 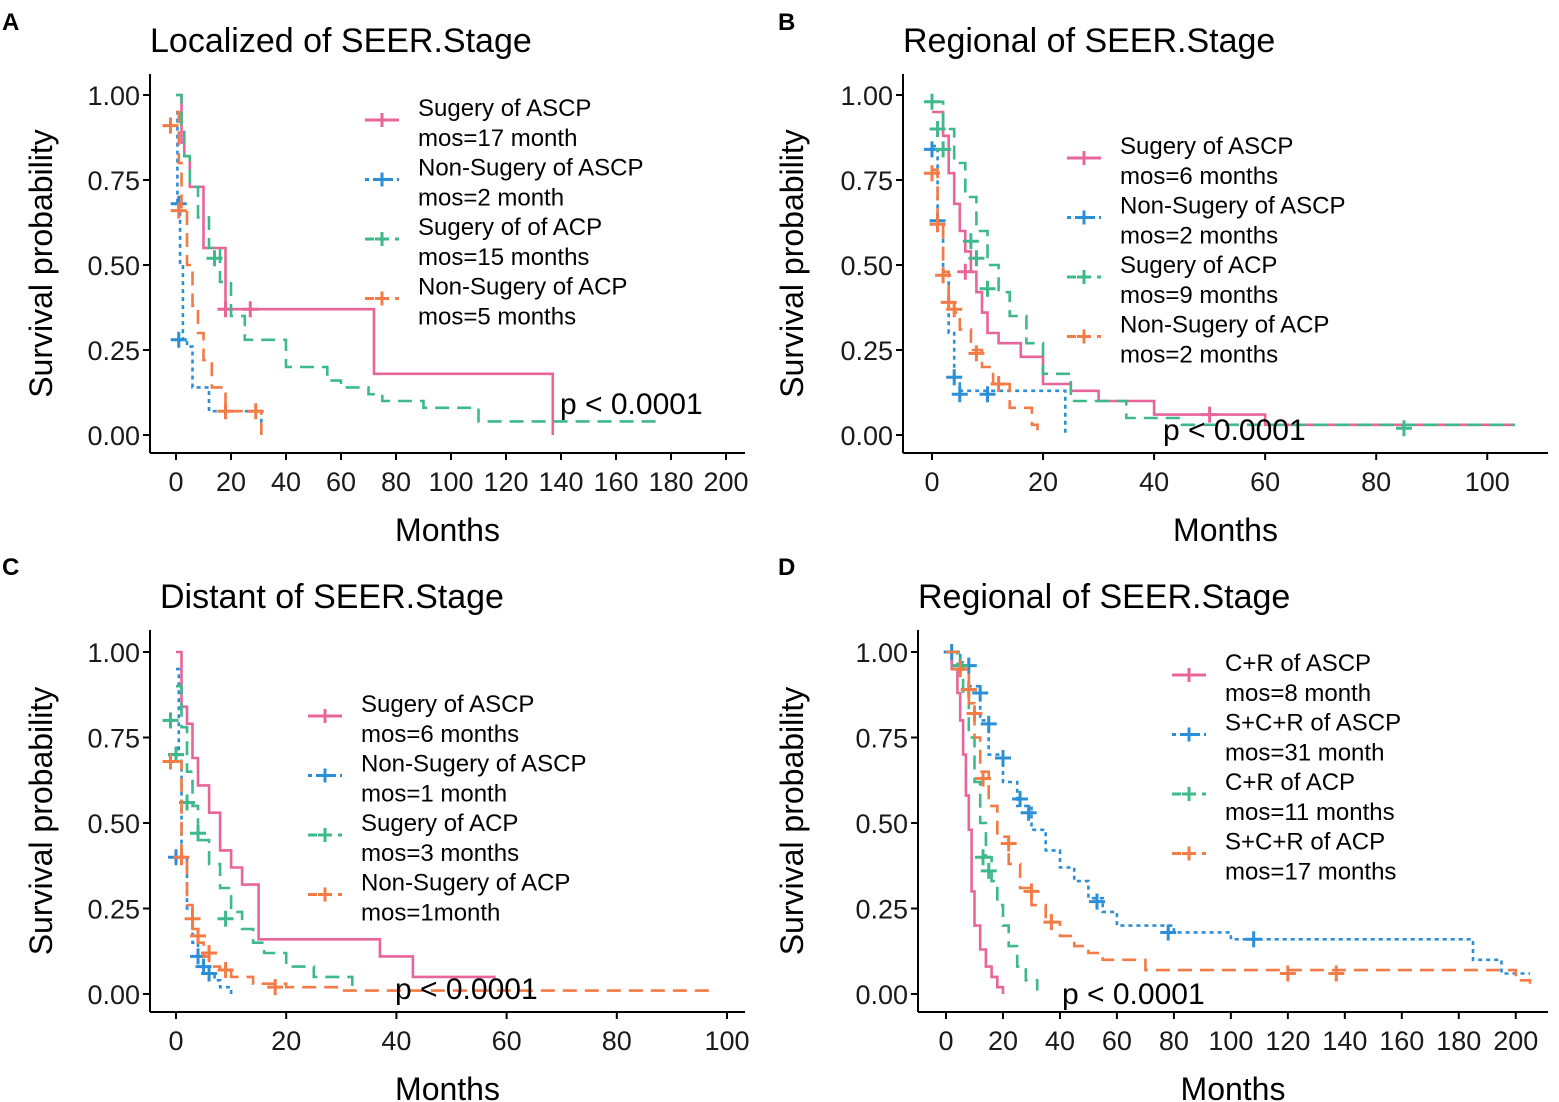 What do you see at coordinates (881, 824) in the screenshot?
I see `y-tick-label: 0.50` at bounding box center [881, 824].